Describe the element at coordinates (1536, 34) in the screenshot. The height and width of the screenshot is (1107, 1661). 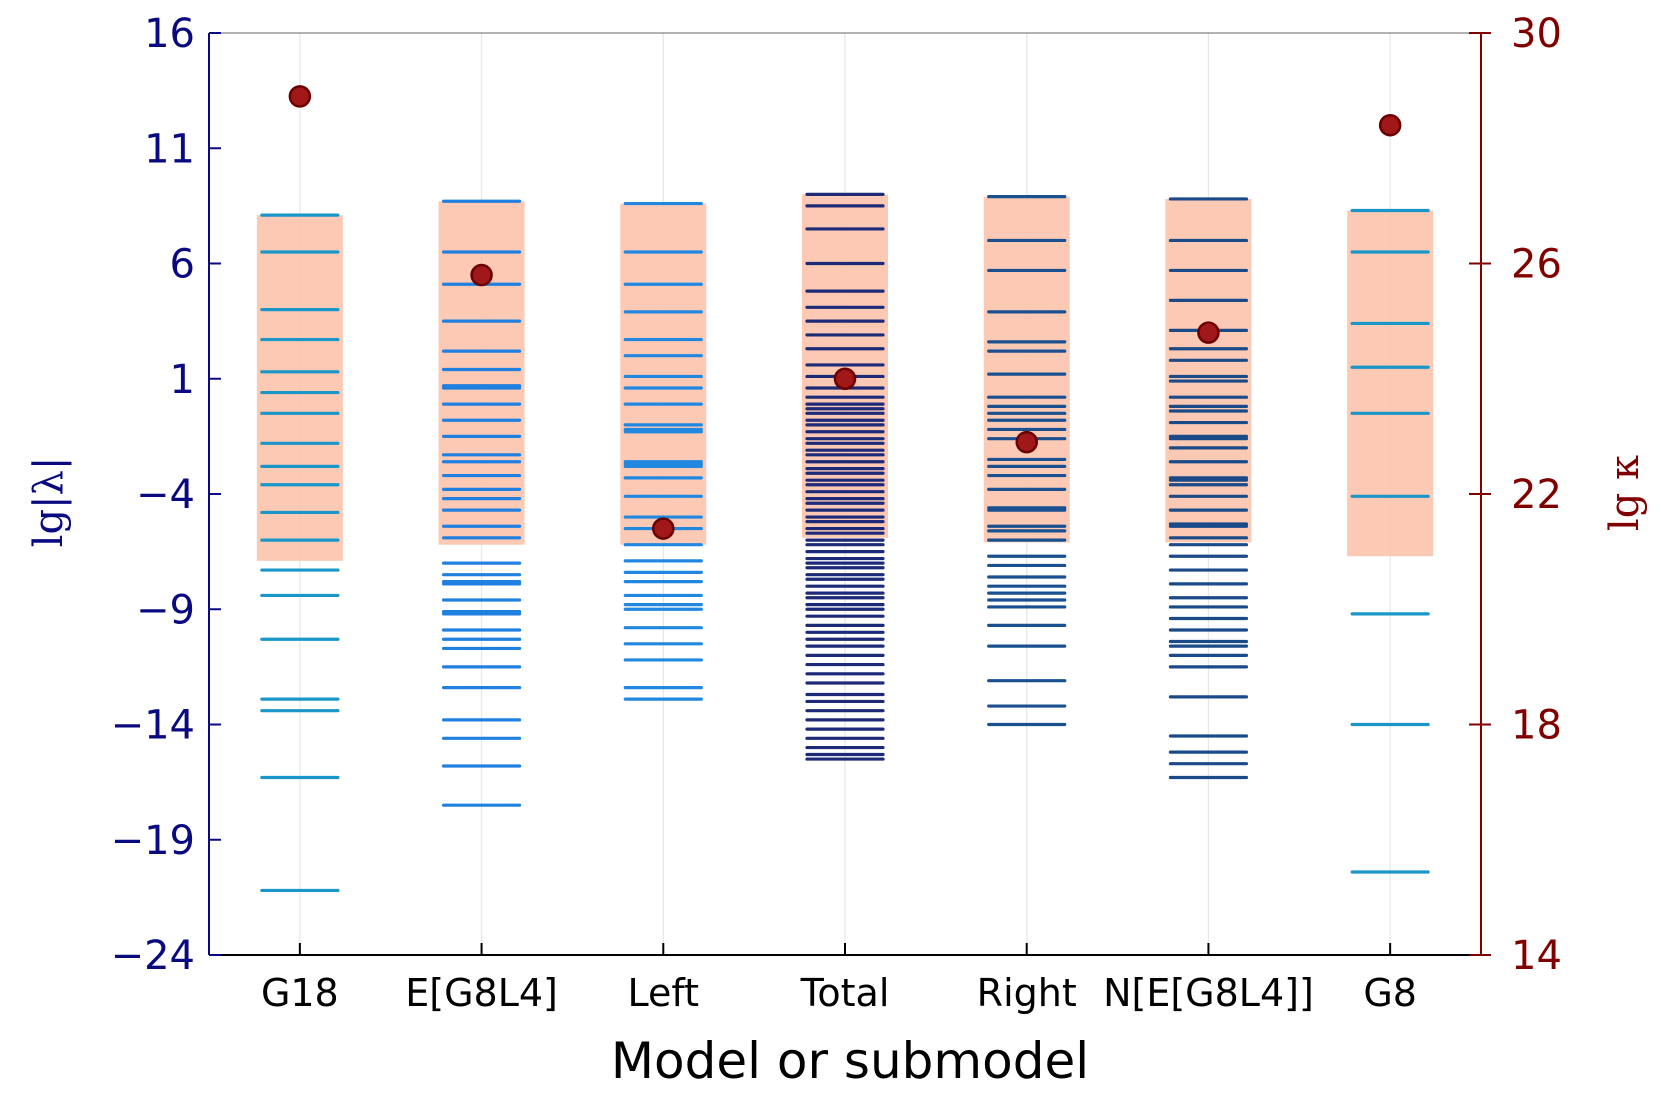
I see `y-tick-label-right: 30` at that location.